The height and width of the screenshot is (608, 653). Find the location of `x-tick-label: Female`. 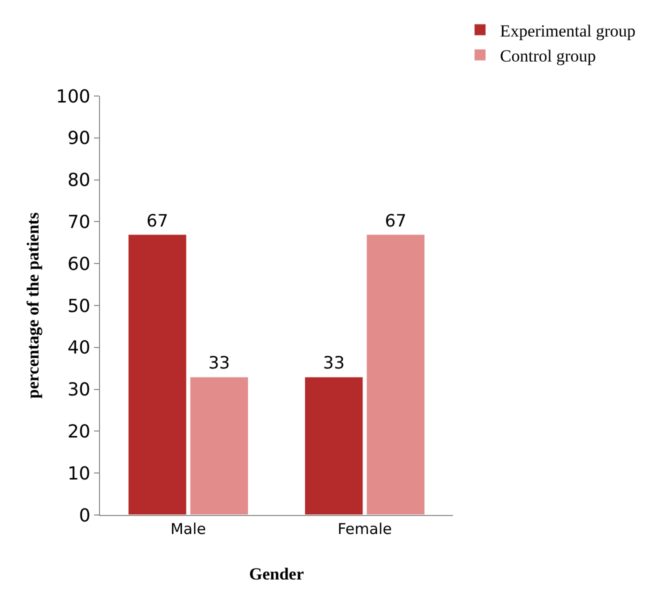

x-tick-label: Female is located at coordinates (365, 529).